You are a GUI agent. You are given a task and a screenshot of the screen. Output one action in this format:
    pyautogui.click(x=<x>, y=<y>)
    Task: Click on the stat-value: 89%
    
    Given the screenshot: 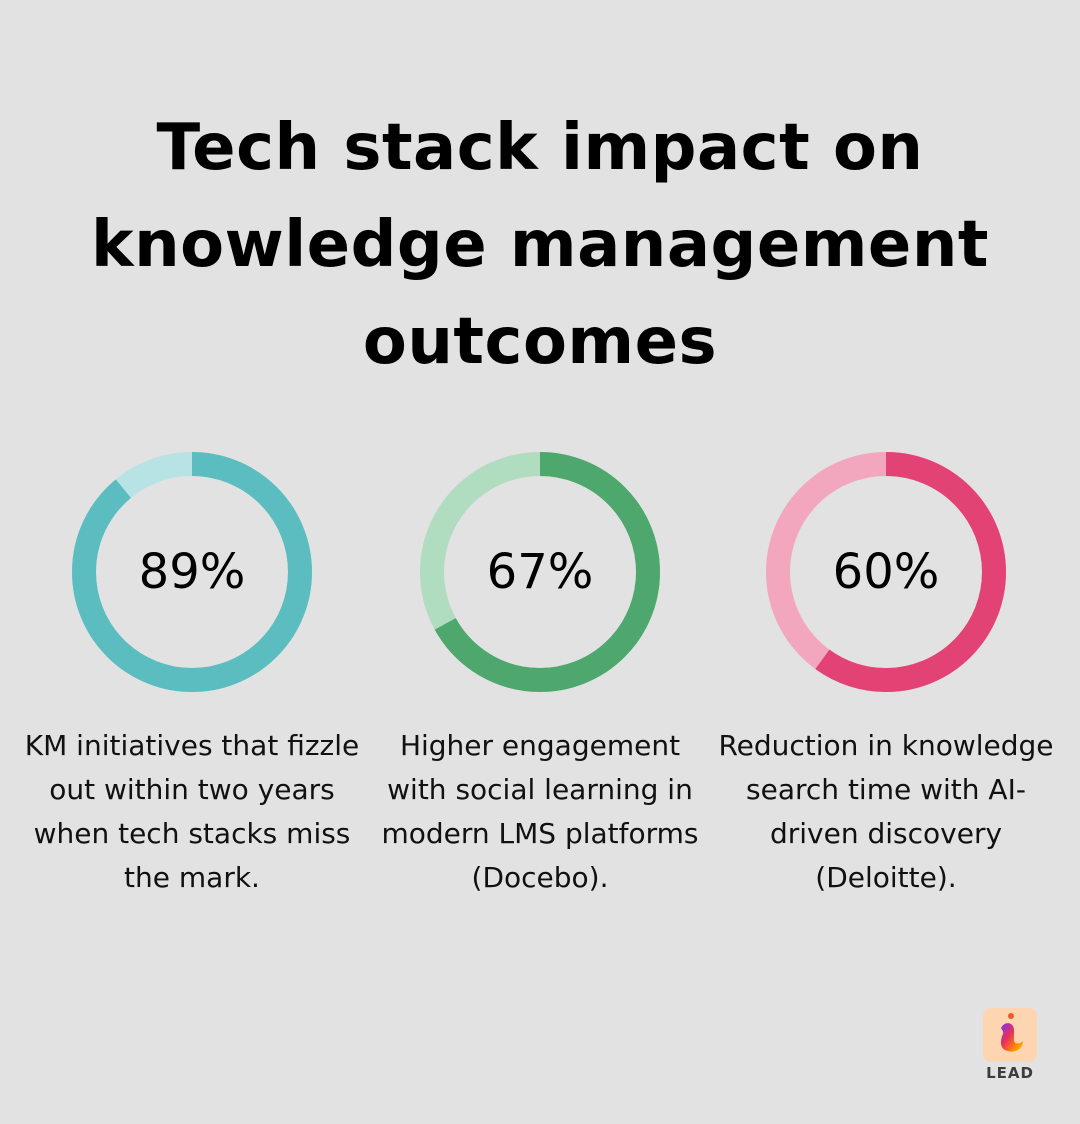 What is the action you would take?
    pyautogui.click(x=192, y=572)
    